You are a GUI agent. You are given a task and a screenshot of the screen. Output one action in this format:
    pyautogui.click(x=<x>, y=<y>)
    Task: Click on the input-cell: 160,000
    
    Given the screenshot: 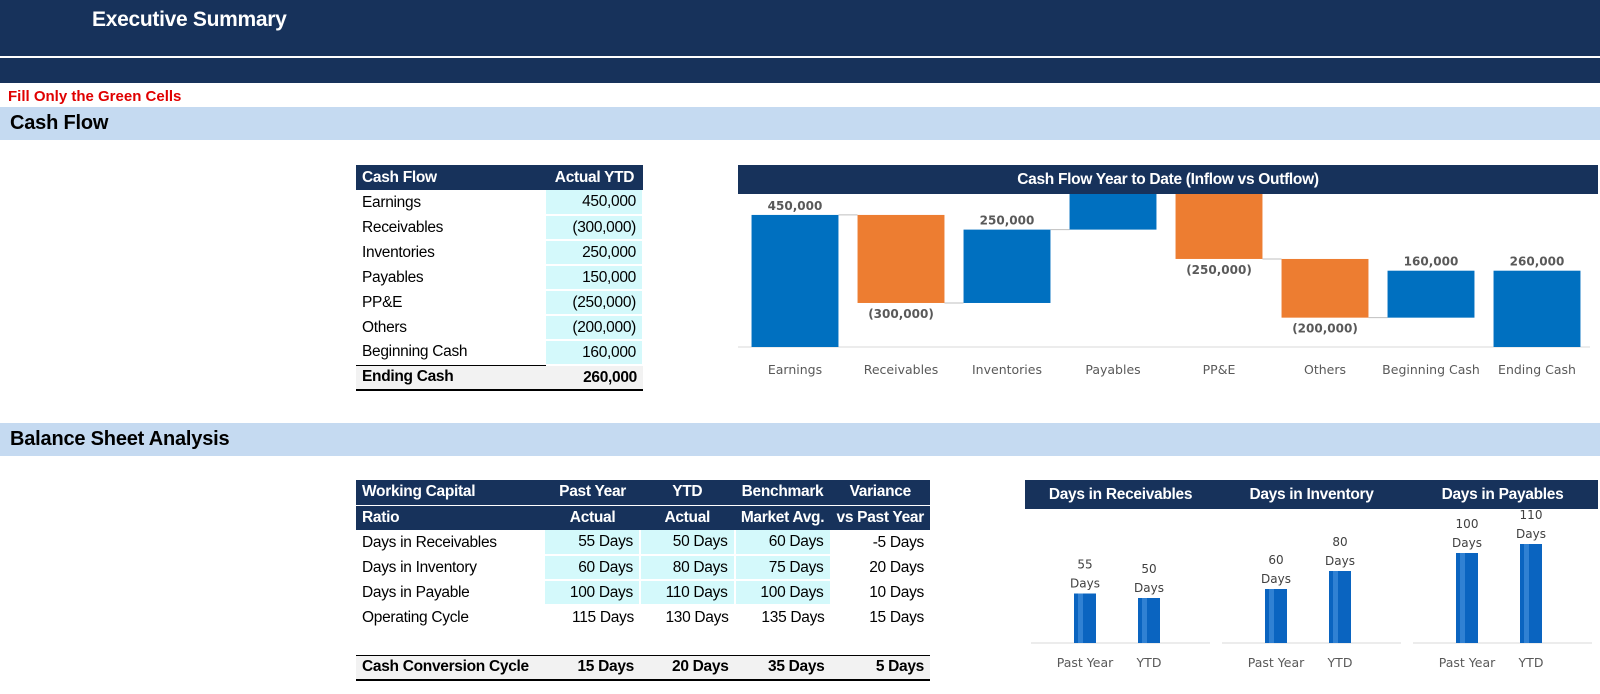 What is the action you would take?
    pyautogui.click(x=595, y=353)
    